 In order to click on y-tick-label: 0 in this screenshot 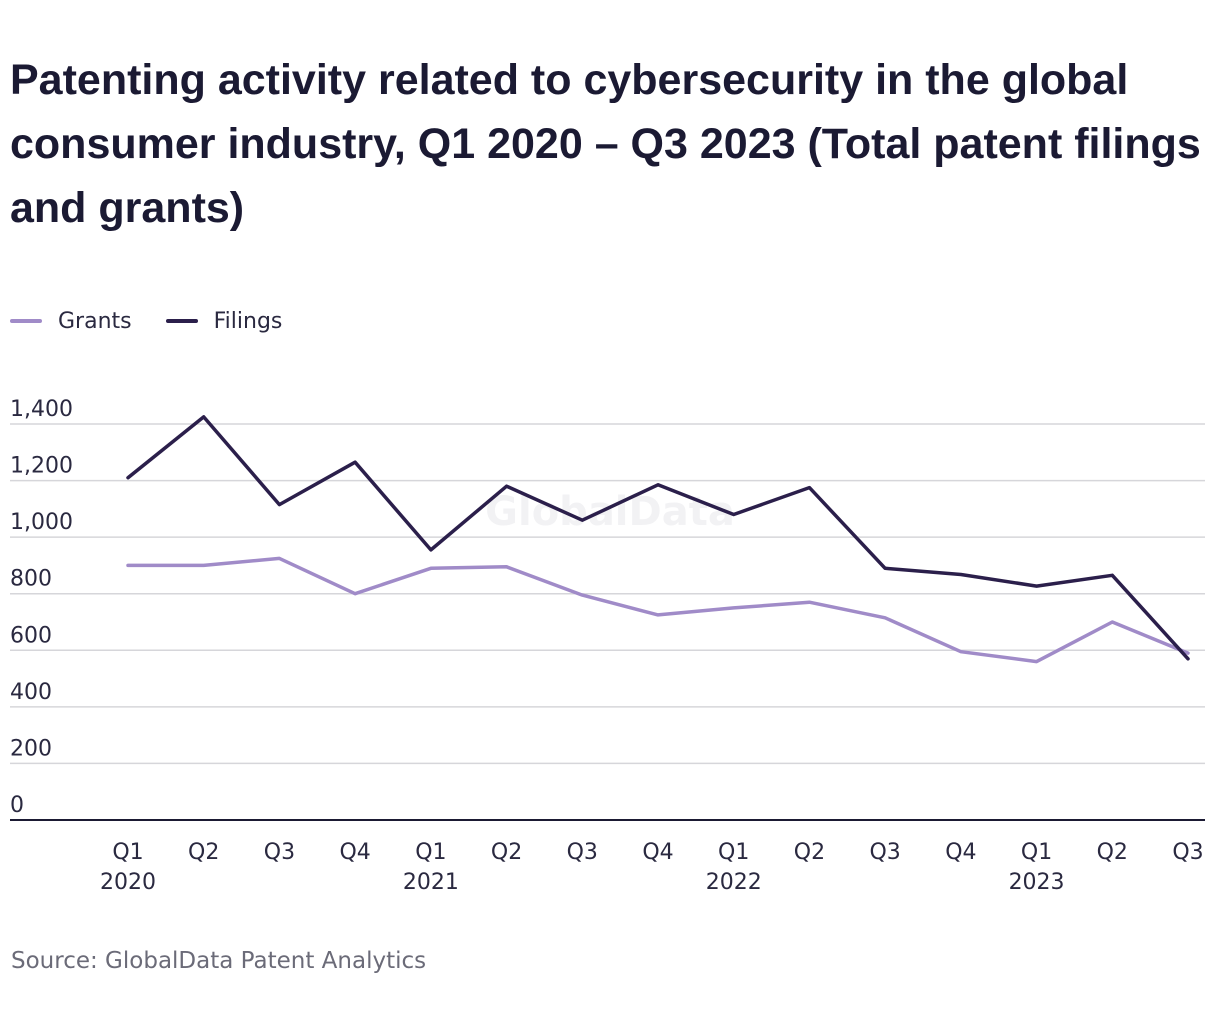, I will do `click(17, 805)`.